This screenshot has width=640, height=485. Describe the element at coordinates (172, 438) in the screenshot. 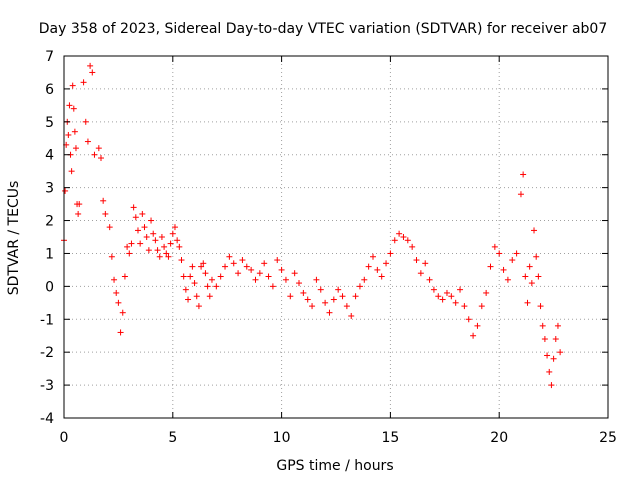

I see `x-tick-label: 5` at that location.